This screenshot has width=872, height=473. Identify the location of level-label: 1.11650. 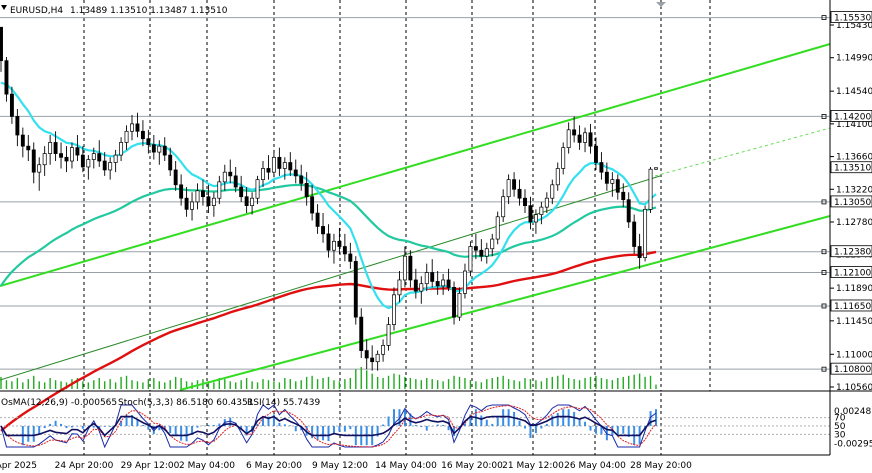
(852, 307).